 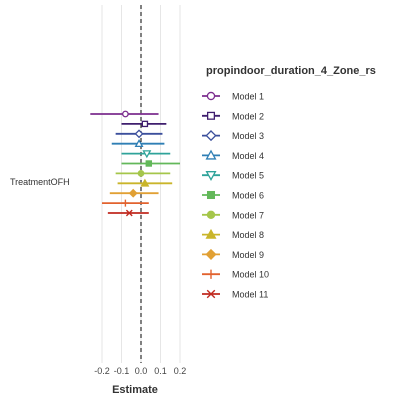 I want to click on error-bars, so click(x=135, y=163).